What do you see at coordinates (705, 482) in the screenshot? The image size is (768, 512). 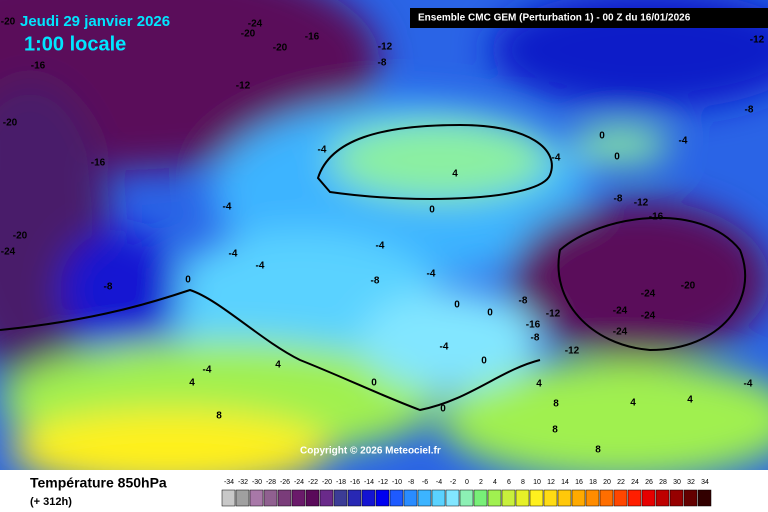 I see `colorbar-label: 34` at bounding box center [705, 482].